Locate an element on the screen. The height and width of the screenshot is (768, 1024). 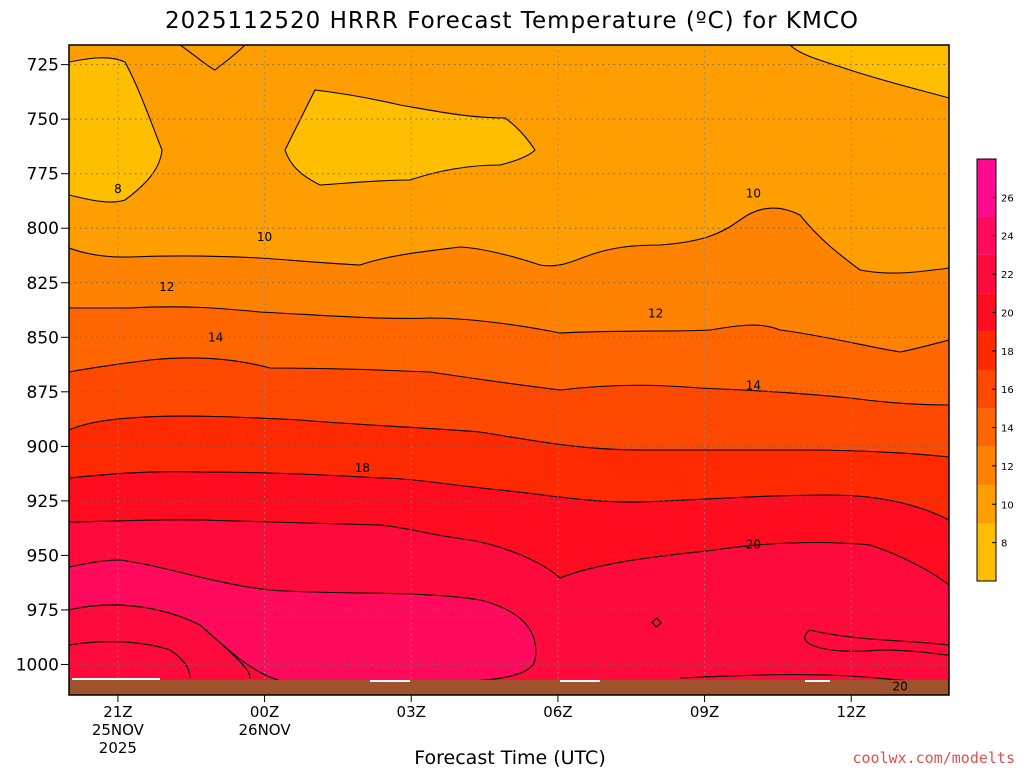
colorbar-label: 14 is located at coordinates (1007, 429).